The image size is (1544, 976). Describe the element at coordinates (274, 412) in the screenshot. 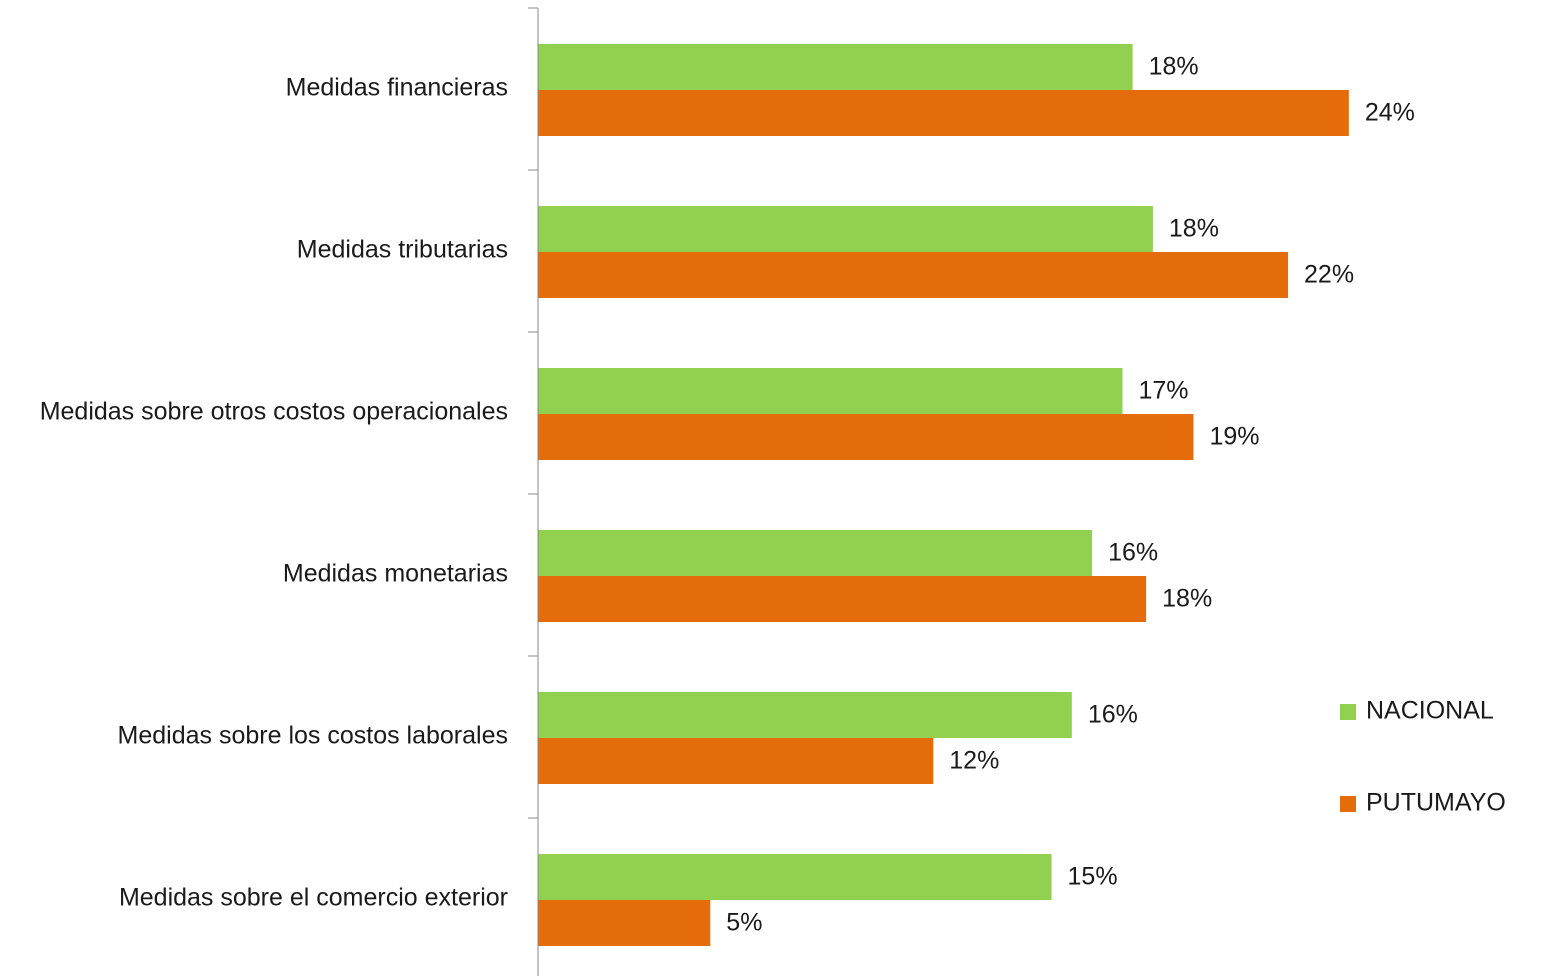

I see `y-tick-label: Medidas sobre otros costos operacionales` at that location.